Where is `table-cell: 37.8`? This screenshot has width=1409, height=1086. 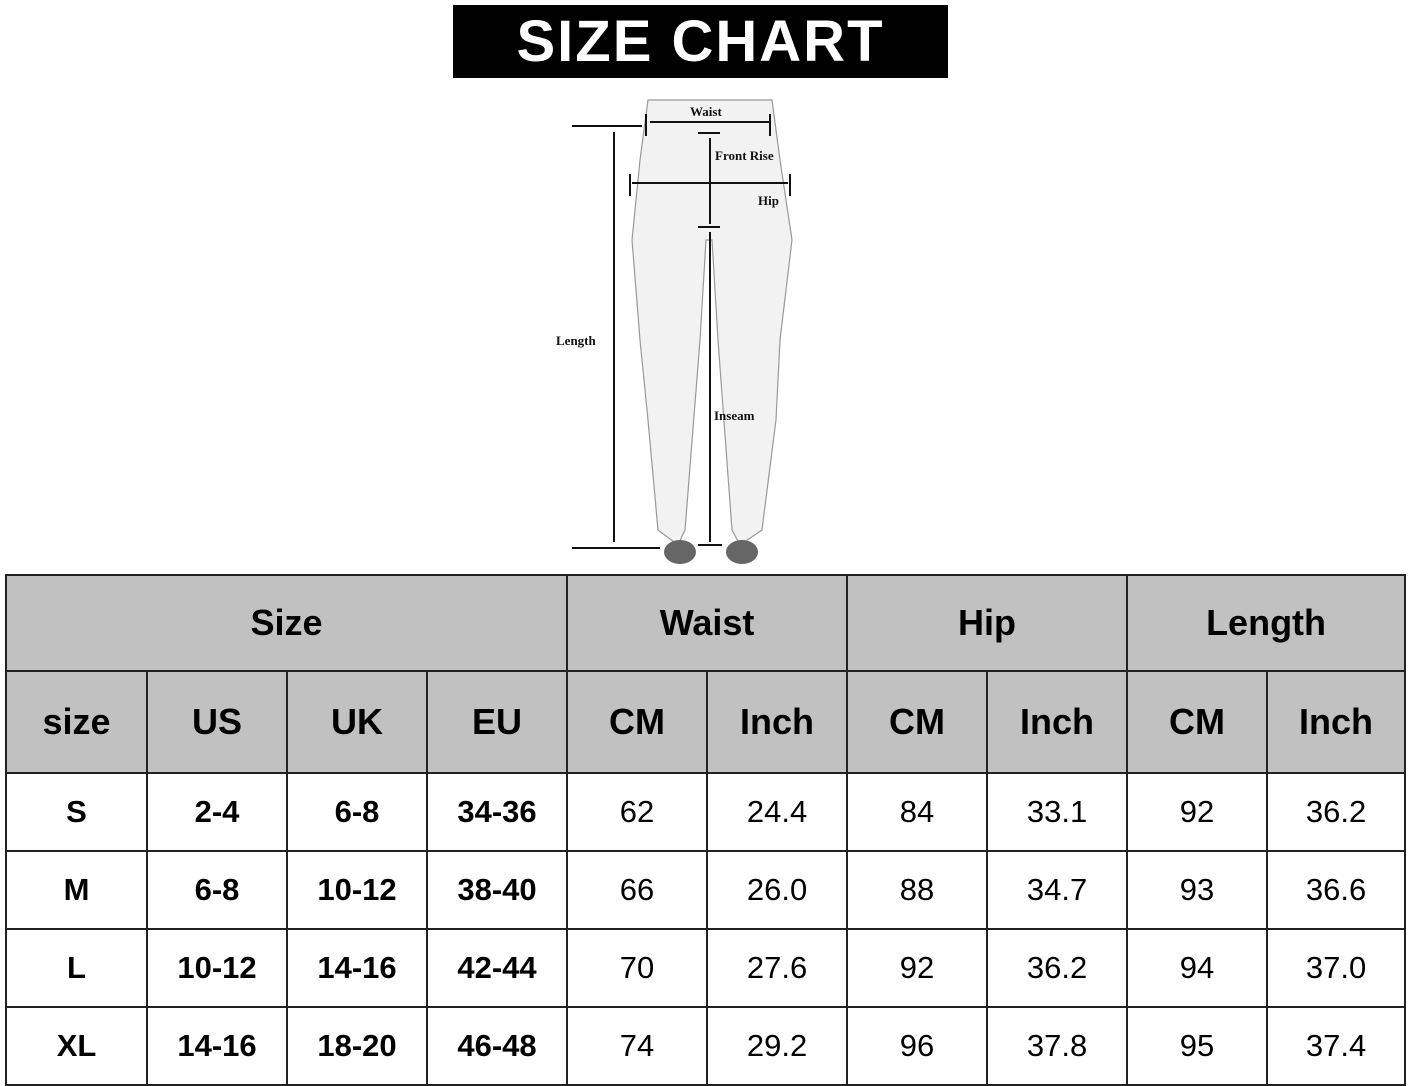 table-cell: 37.8 is located at coordinates (1057, 1046).